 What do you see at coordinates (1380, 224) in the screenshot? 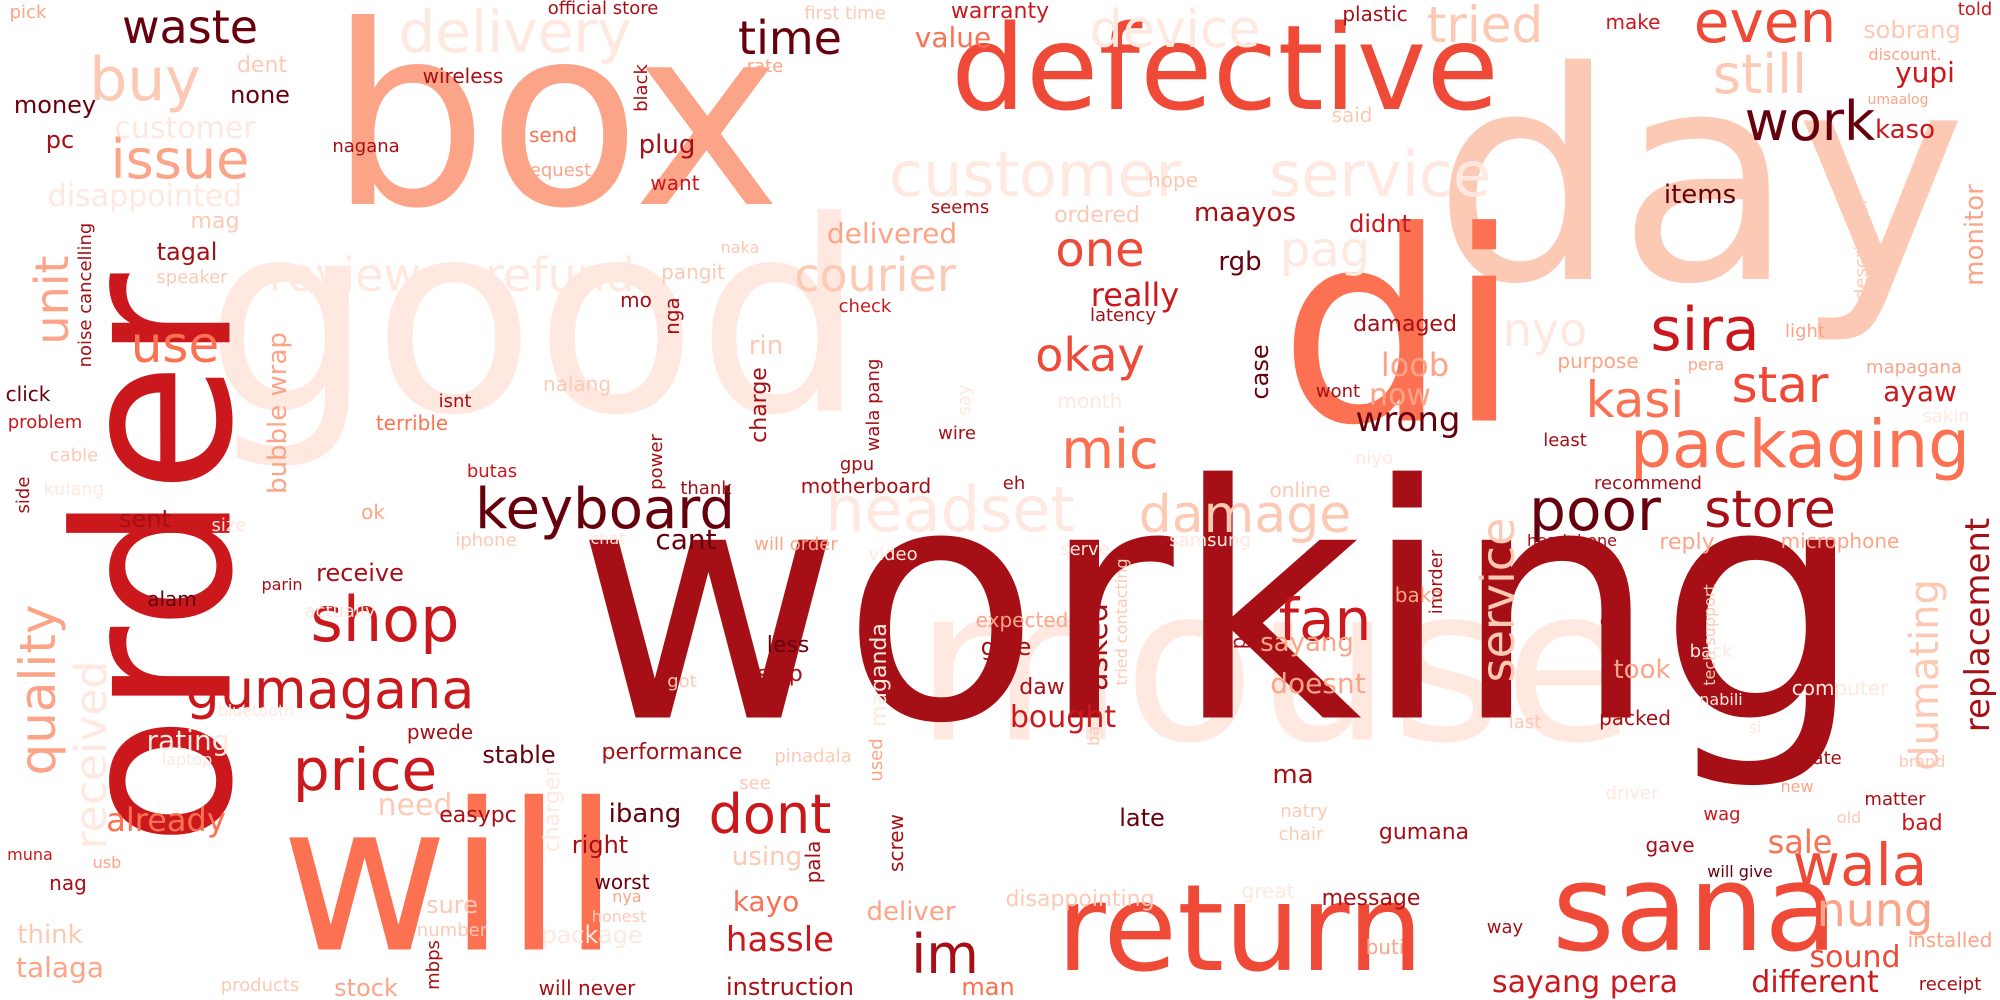
I see `word: didnt` at bounding box center [1380, 224].